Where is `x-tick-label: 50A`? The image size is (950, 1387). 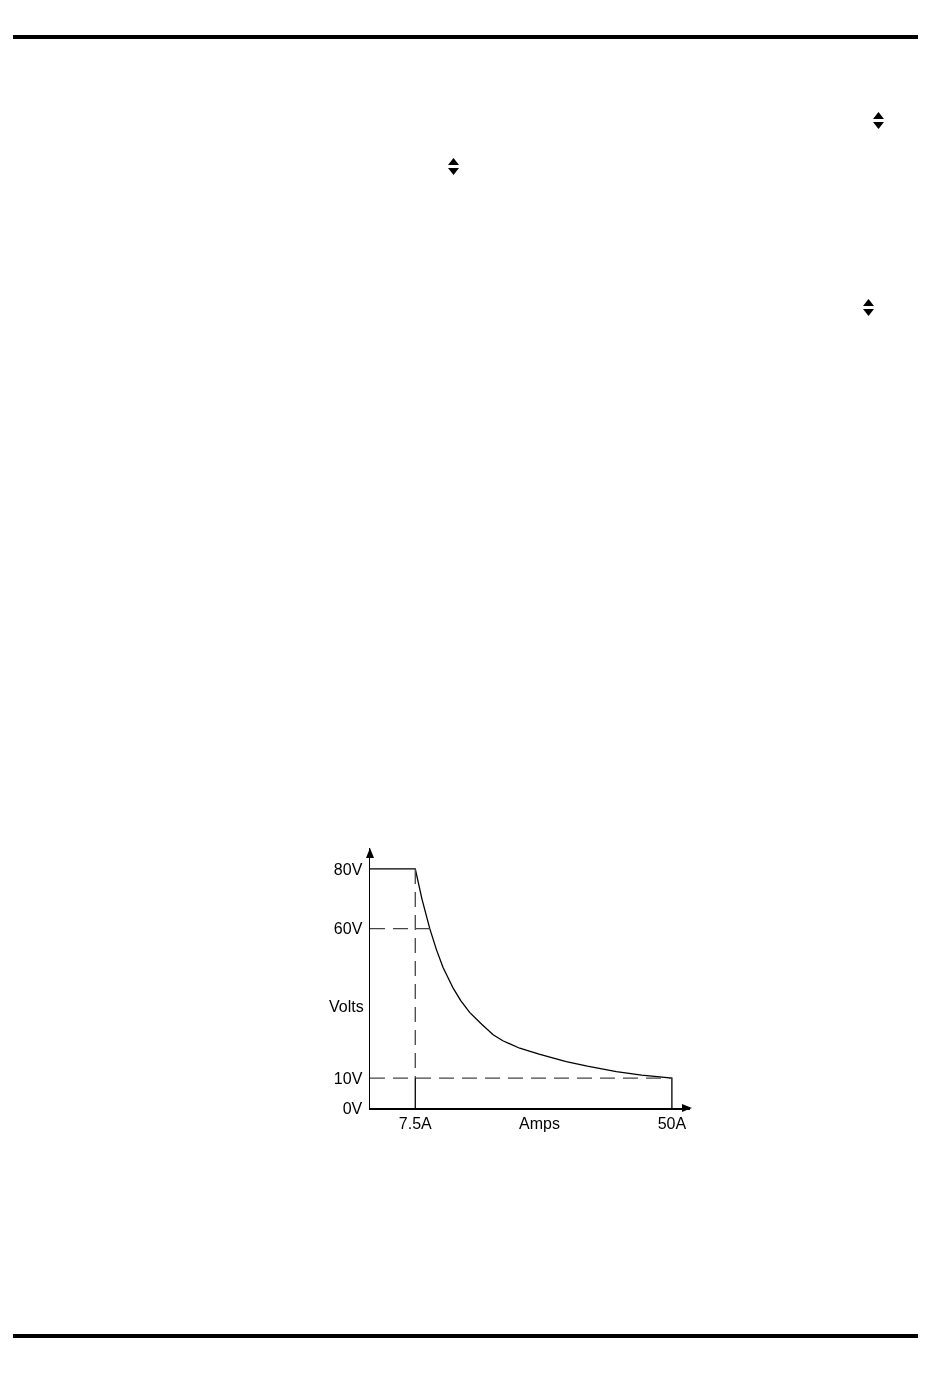 x-tick-label: 50A is located at coordinates (672, 1123).